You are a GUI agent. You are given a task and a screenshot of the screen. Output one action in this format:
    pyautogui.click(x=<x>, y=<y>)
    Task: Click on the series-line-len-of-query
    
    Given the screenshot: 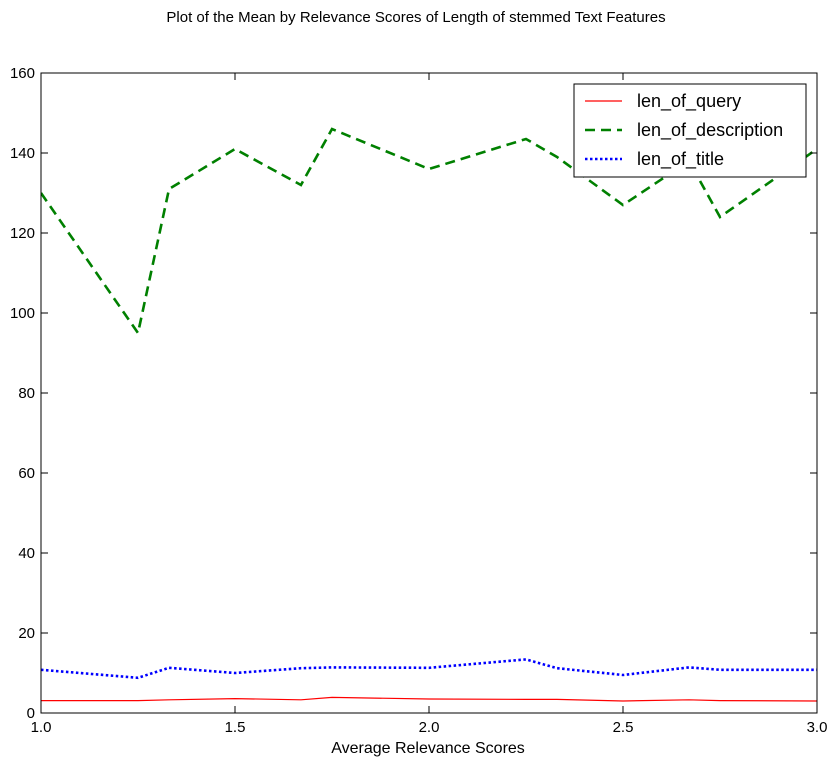 What is the action you would take?
    pyautogui.click(x=429, y=699)
    